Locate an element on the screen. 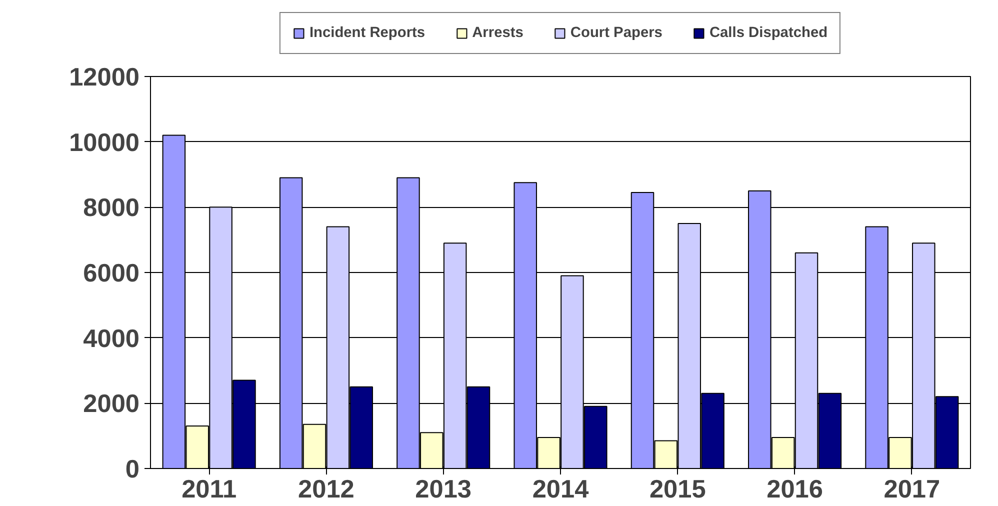 The image size is (998, 506). x-tick-label: 2017 is located at coordinates (912, 490).